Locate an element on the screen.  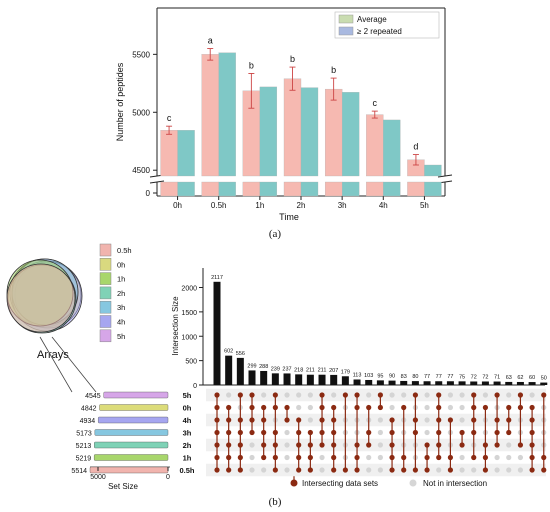
venn-legend-label: 1h is located at coordinates (121, 279).